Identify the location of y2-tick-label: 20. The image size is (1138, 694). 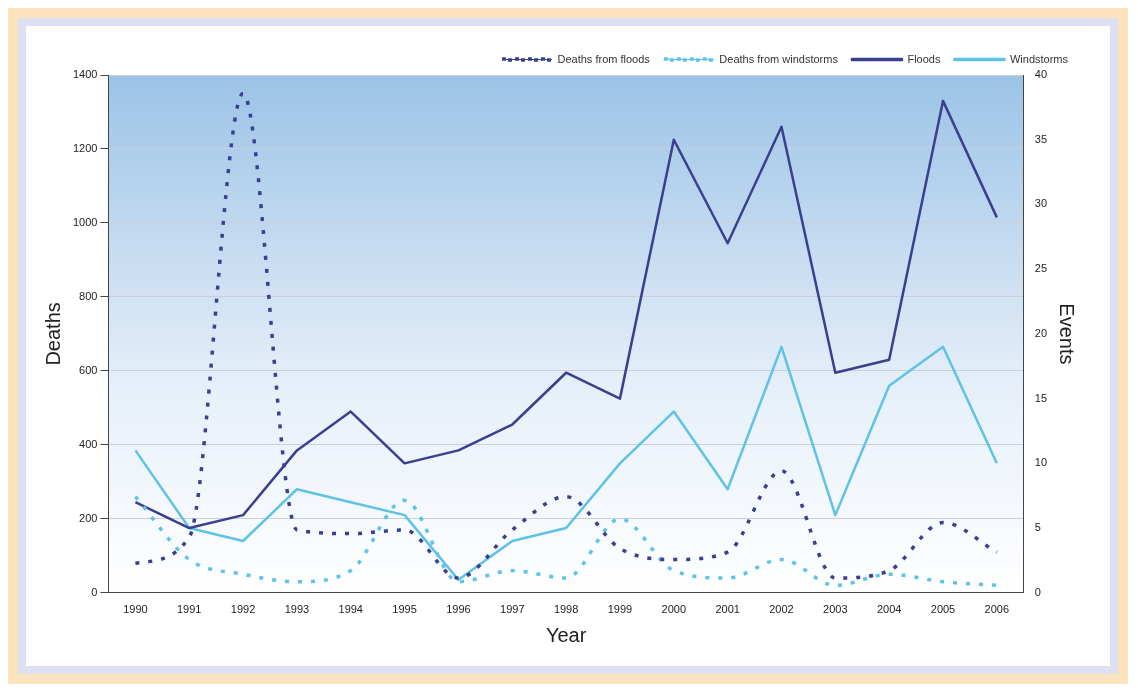
(1041, 332).